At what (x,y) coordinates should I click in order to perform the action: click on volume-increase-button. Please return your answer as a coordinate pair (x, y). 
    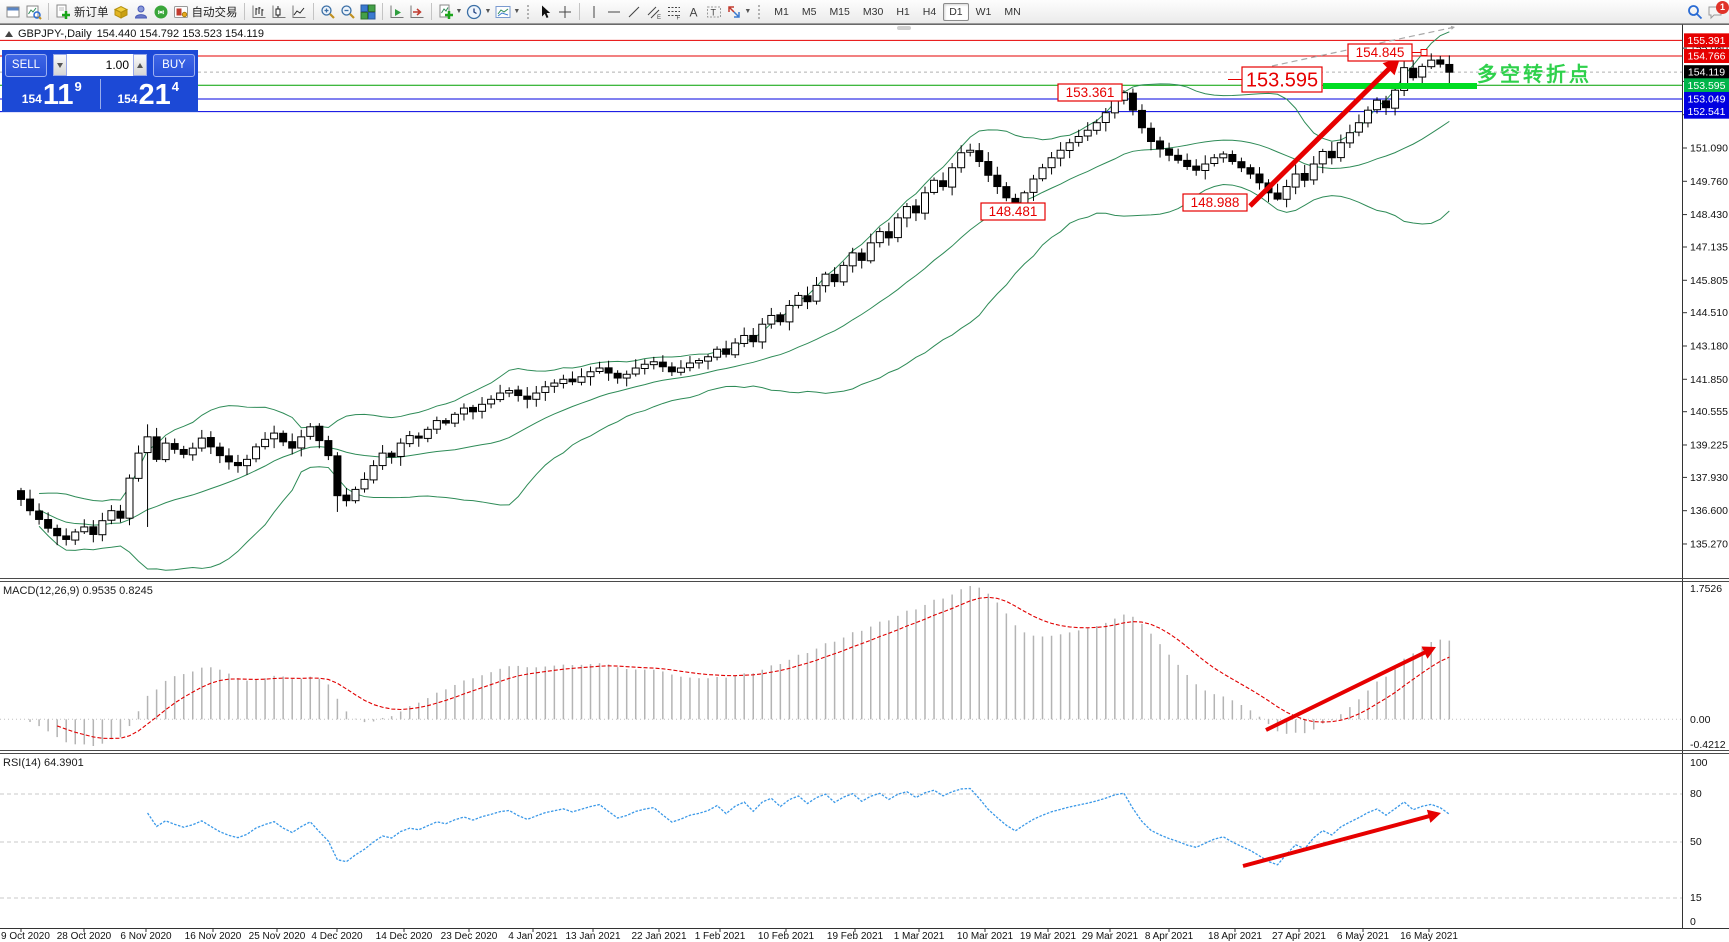
    Looking at the image, I should click on (140, 65).